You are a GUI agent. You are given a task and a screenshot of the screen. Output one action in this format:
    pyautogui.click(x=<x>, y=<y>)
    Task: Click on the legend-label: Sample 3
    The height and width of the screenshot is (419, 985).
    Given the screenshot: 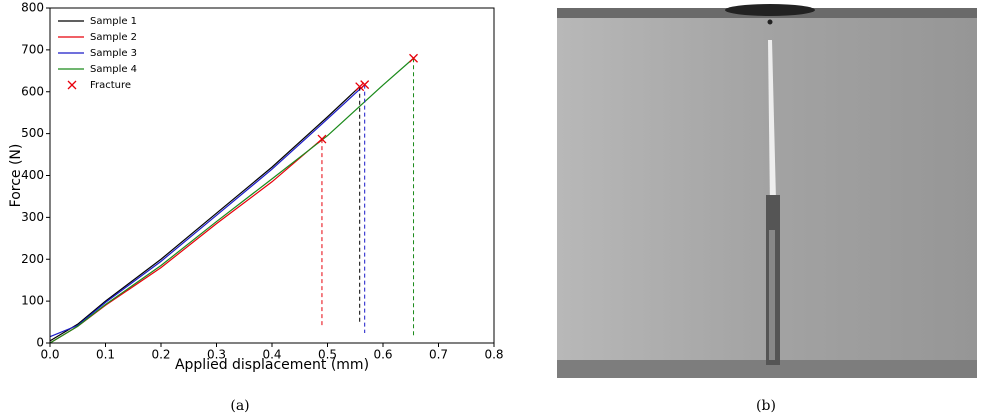 What is the action you would take?
    pyautogui.click(x=113, y=53)
    